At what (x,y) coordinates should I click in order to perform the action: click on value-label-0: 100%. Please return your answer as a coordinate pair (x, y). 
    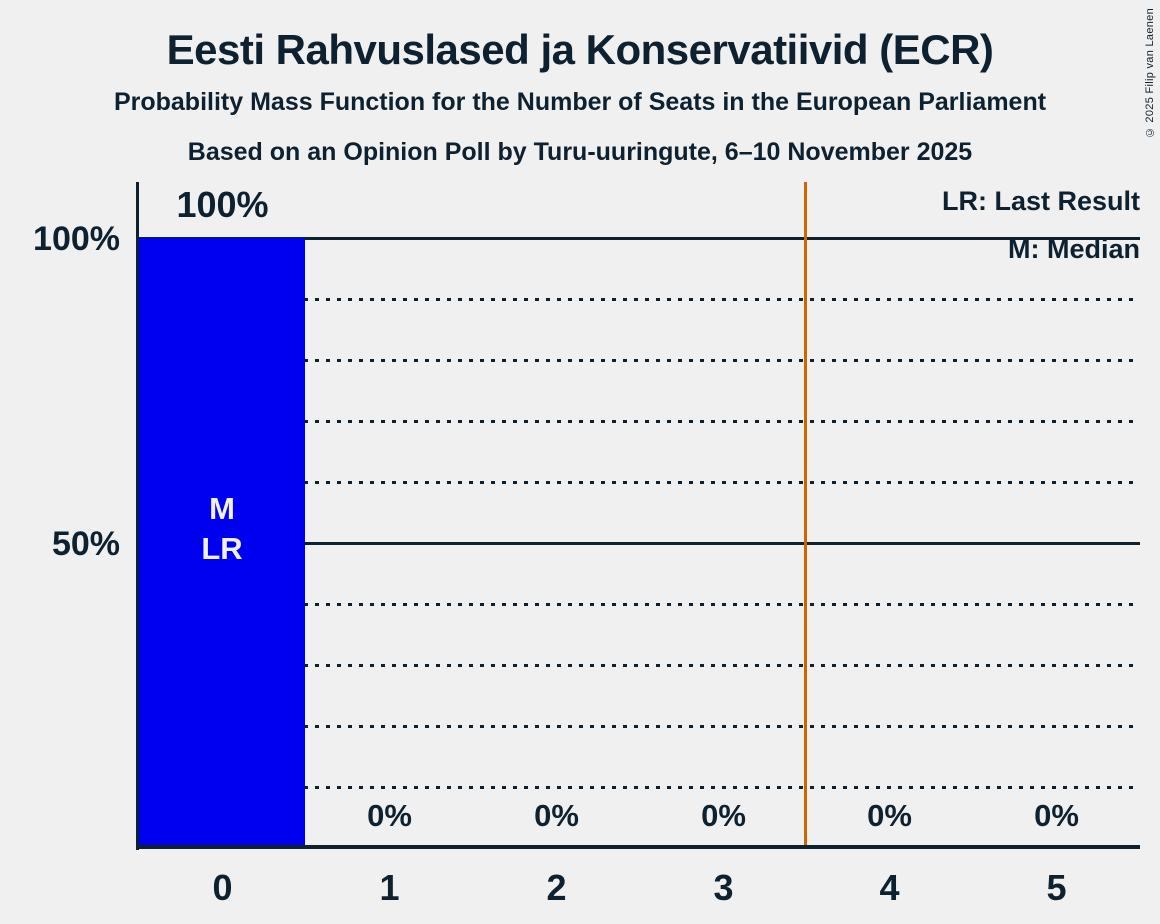
    Looking at the image, I should click on (222, 204).